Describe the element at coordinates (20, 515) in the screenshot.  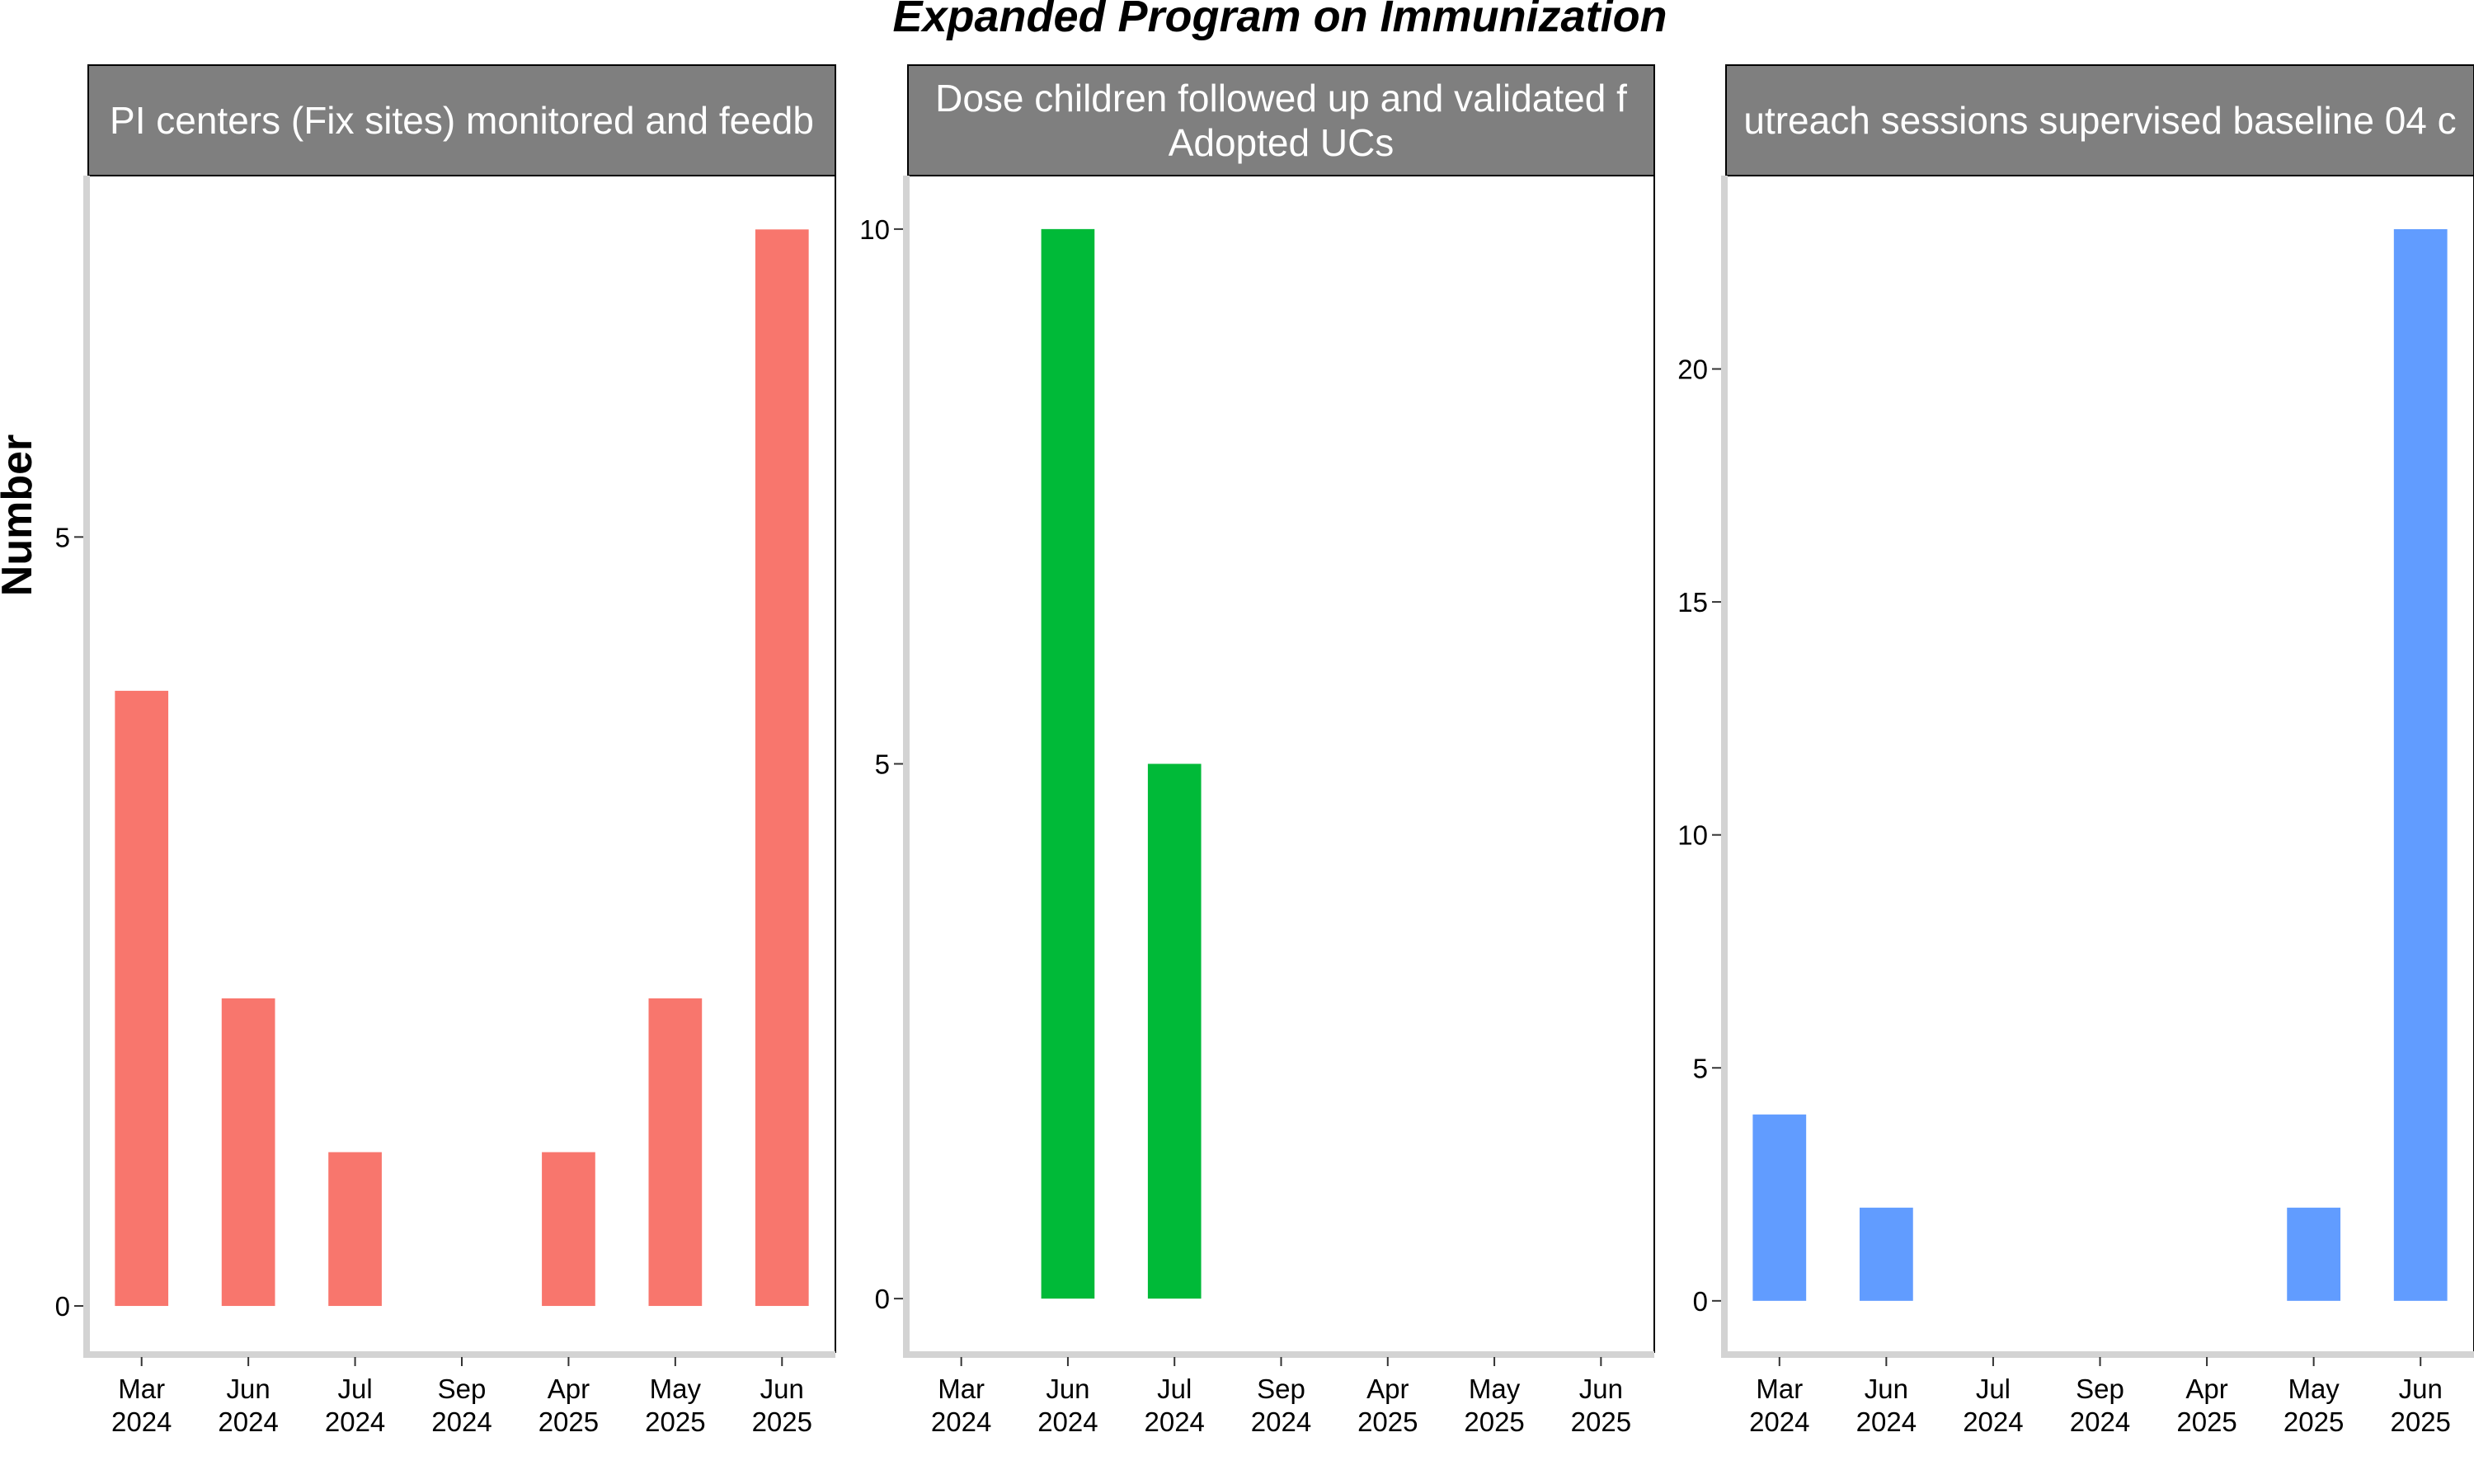
I see `y-axis-label: Number` at that location.